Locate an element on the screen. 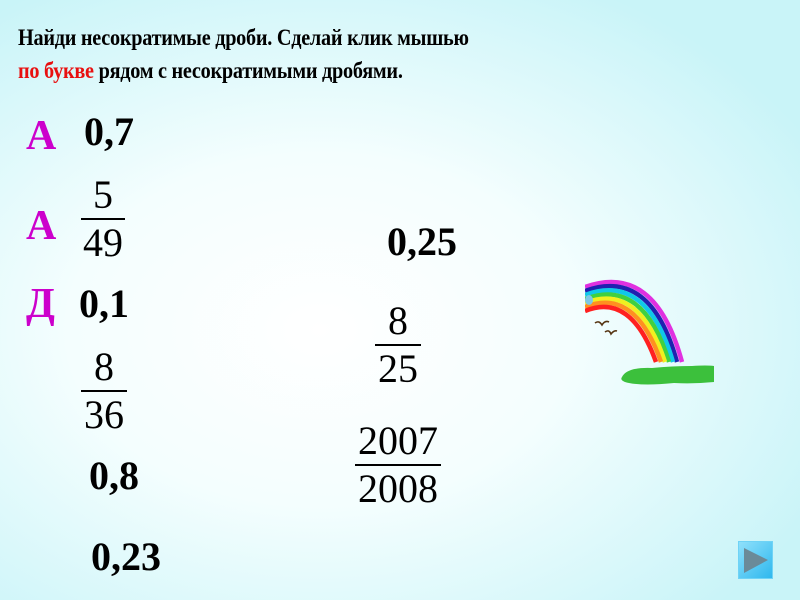 The width and height of the screenshot is (800, 600). instruction-highlight: по букве is located at coordinates (56, 70).